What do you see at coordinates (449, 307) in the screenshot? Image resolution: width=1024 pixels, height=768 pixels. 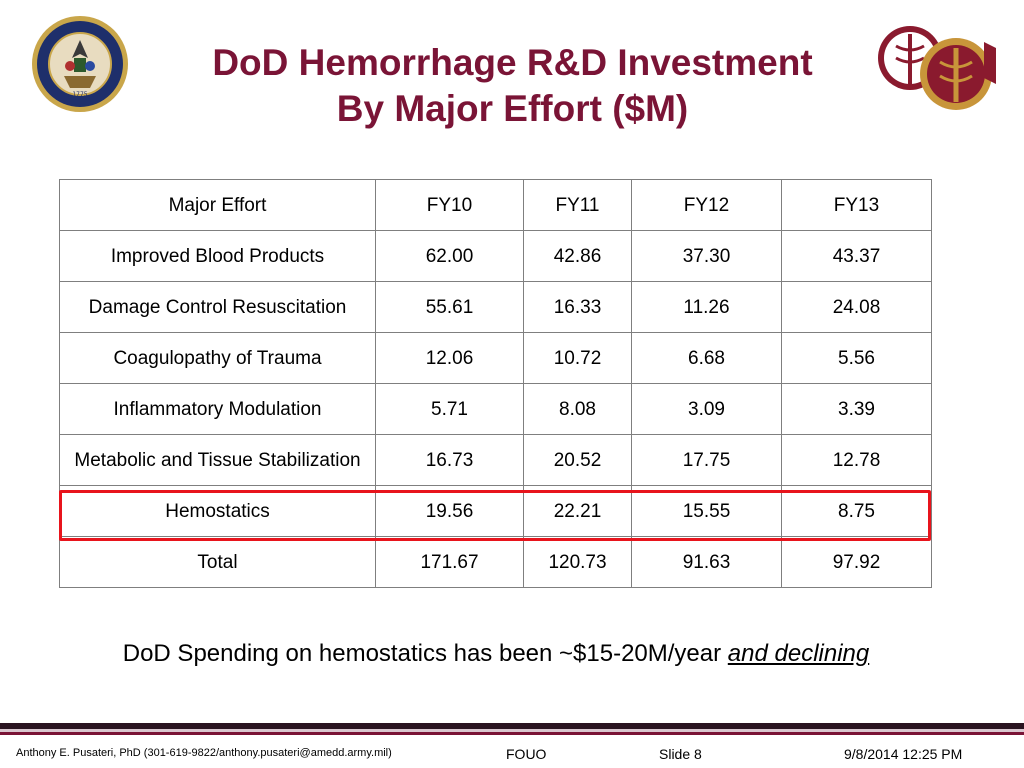 I see `cell-value: 55.61` at bounding box center [449, 307].